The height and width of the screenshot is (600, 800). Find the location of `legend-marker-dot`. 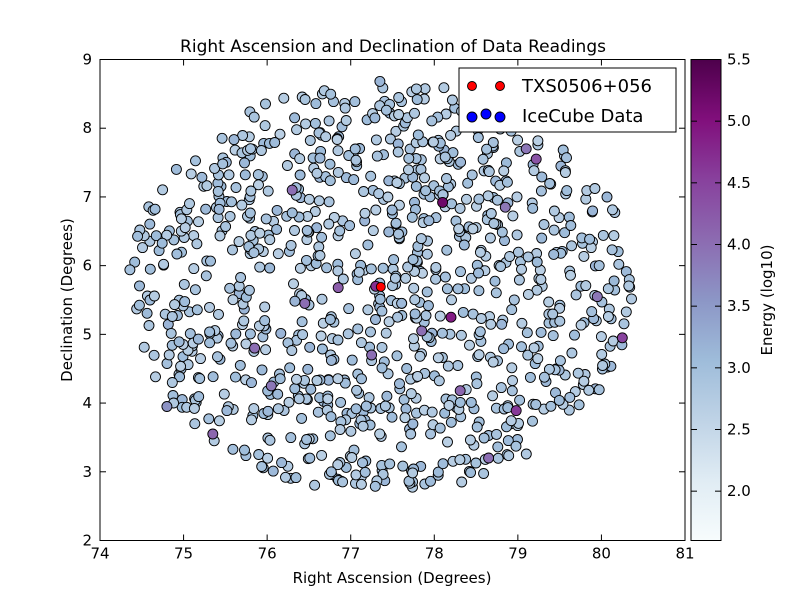

legend-marker-dot is located at coordinates (472, 117).